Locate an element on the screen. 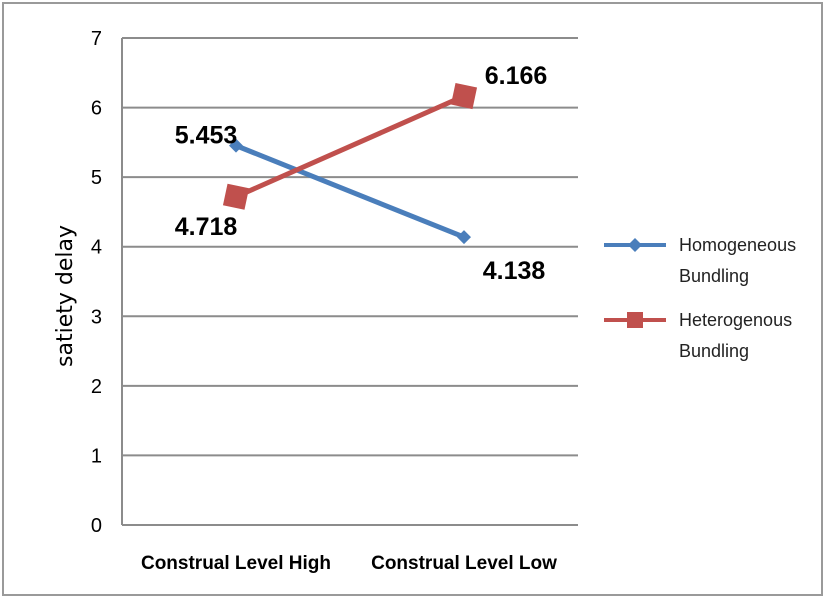  series-line-heterogenous is located at coordinates (350, 146).